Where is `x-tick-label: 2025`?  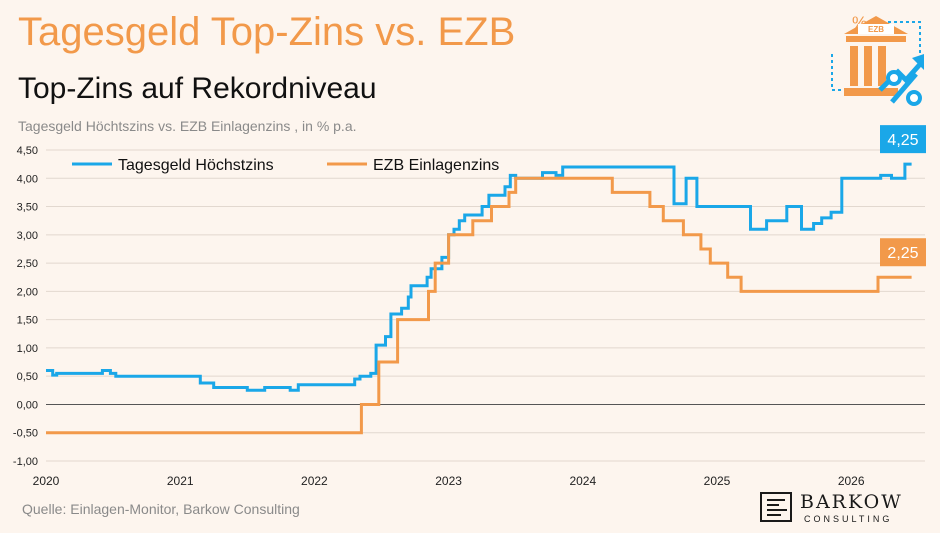
x-tick-label: 2025 is located at coordinates (717, 481).